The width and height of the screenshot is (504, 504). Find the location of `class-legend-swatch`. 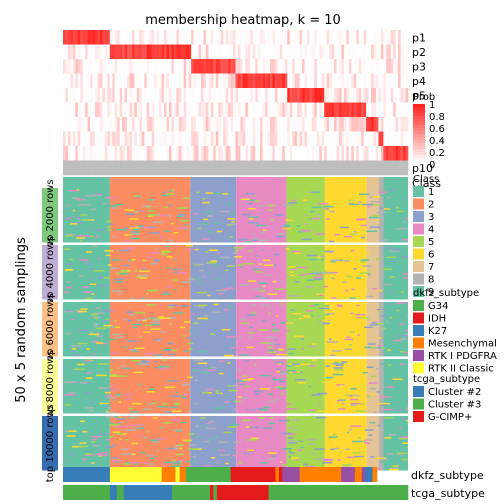

class-legend-swatch is located at coordinates (418, 216).